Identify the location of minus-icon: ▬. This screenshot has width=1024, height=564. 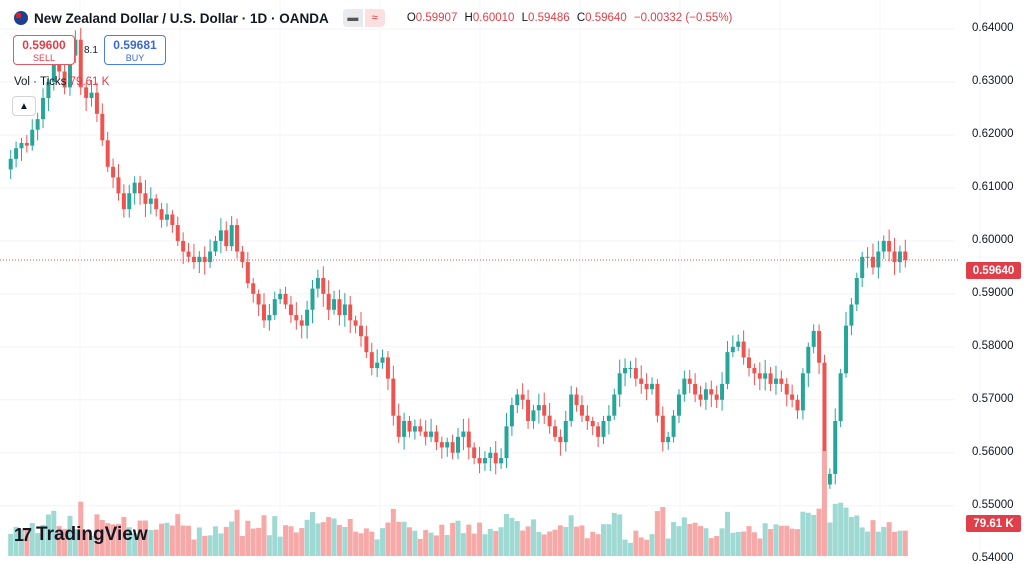
(352, 18).